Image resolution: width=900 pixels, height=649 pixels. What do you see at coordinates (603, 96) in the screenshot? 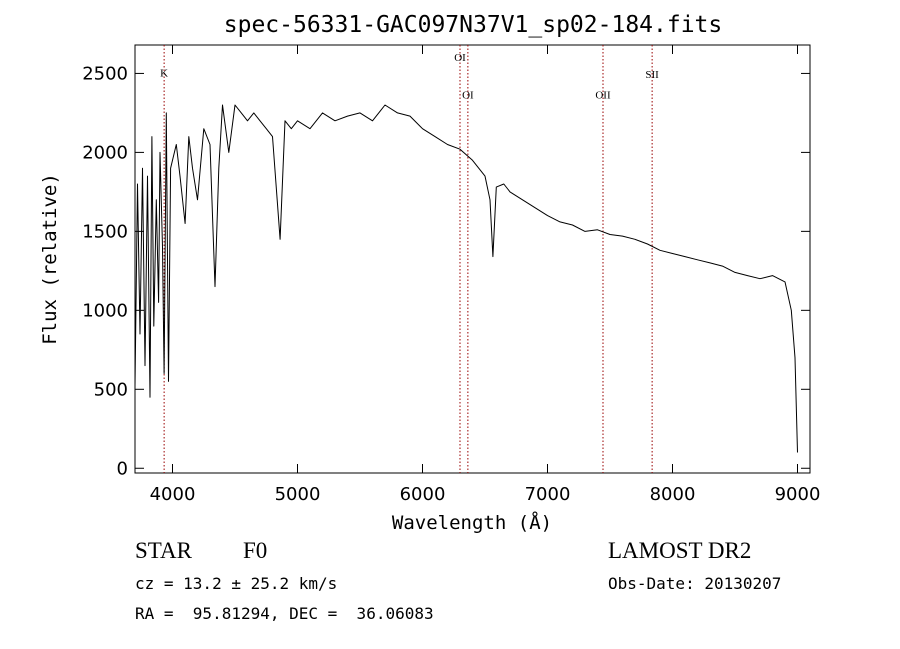
I see `line-marker-label-3: OII` at bounding box center [603, 96].